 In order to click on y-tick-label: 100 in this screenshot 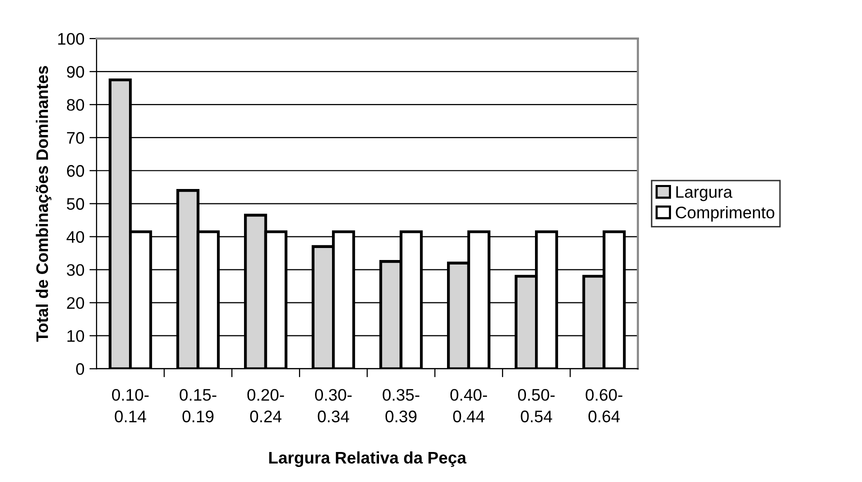, I will do `click(71, 38)`.